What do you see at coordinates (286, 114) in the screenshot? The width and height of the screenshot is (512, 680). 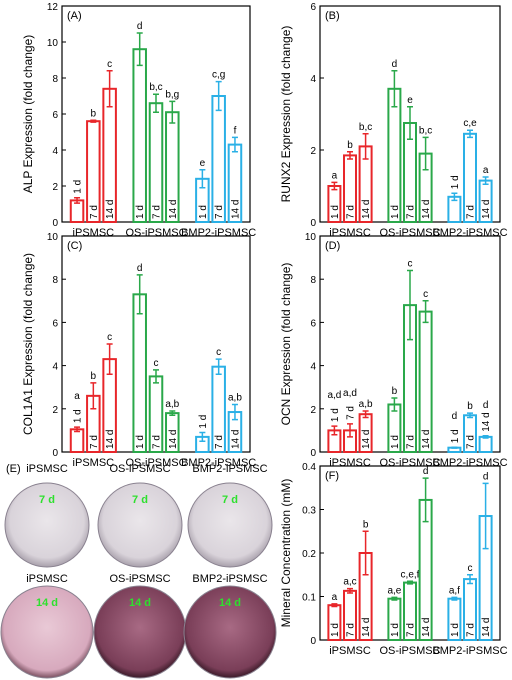 I see `y-axis-label: RUNX2 Expression (fold change)` at bounding box center [286, 114].